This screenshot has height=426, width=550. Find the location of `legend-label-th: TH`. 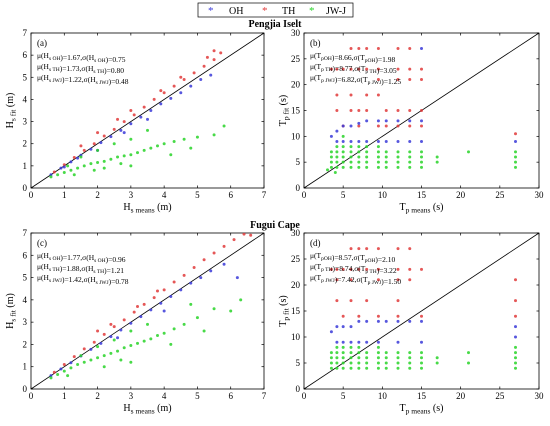

legend-label-th: TH is located at coordinates (288, 11).